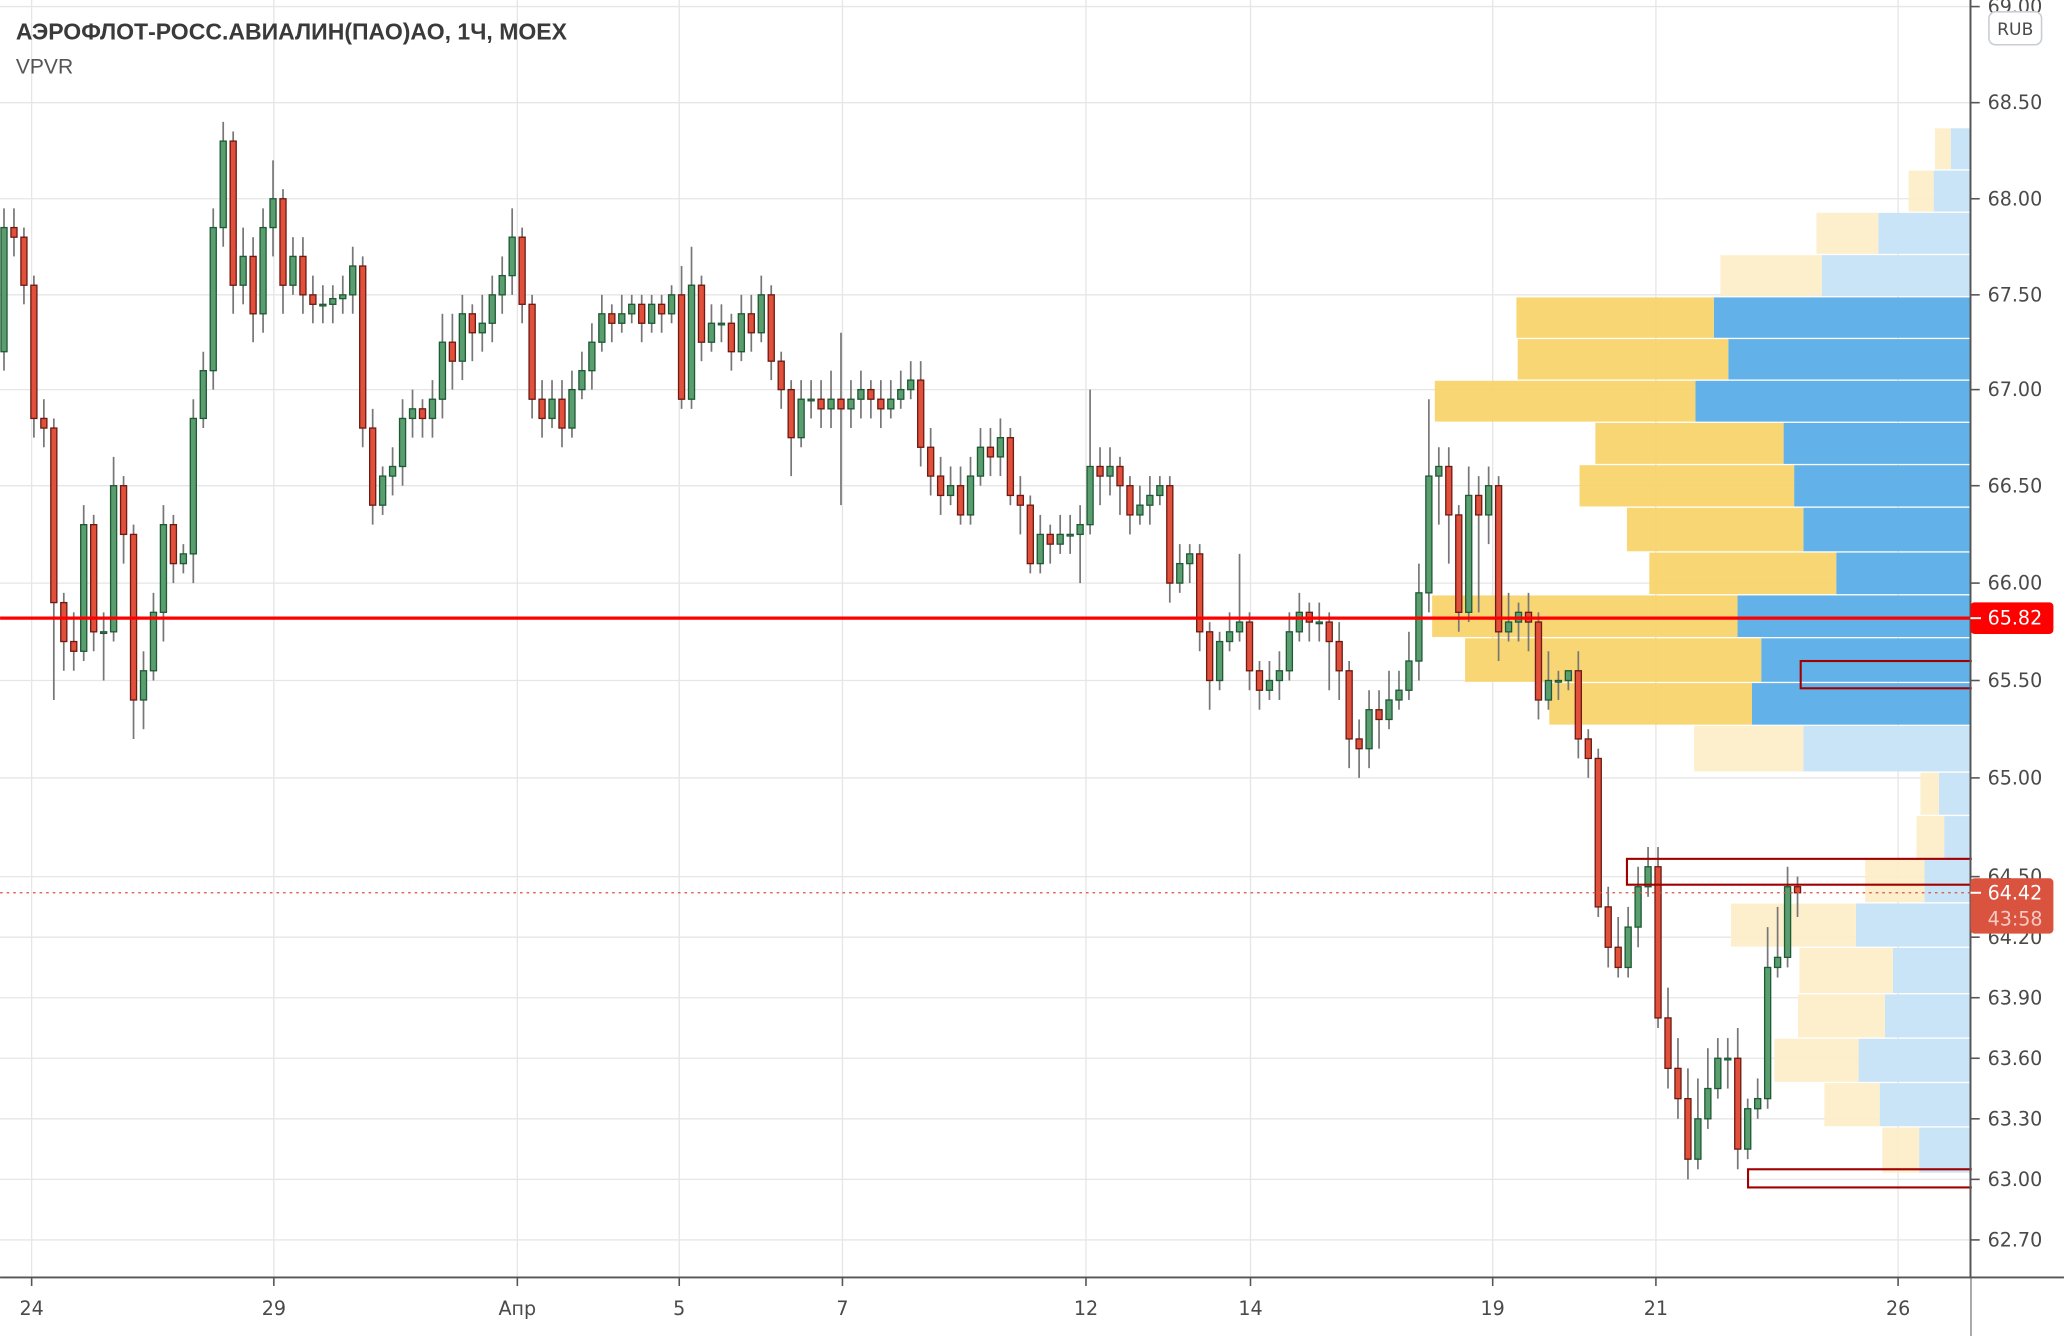 Image resolution: width=2064 pixels, height=1336 pixels. Describe the element at coordinates (2017, 668) in the screenshot. I see `price-axis-background` at that location.